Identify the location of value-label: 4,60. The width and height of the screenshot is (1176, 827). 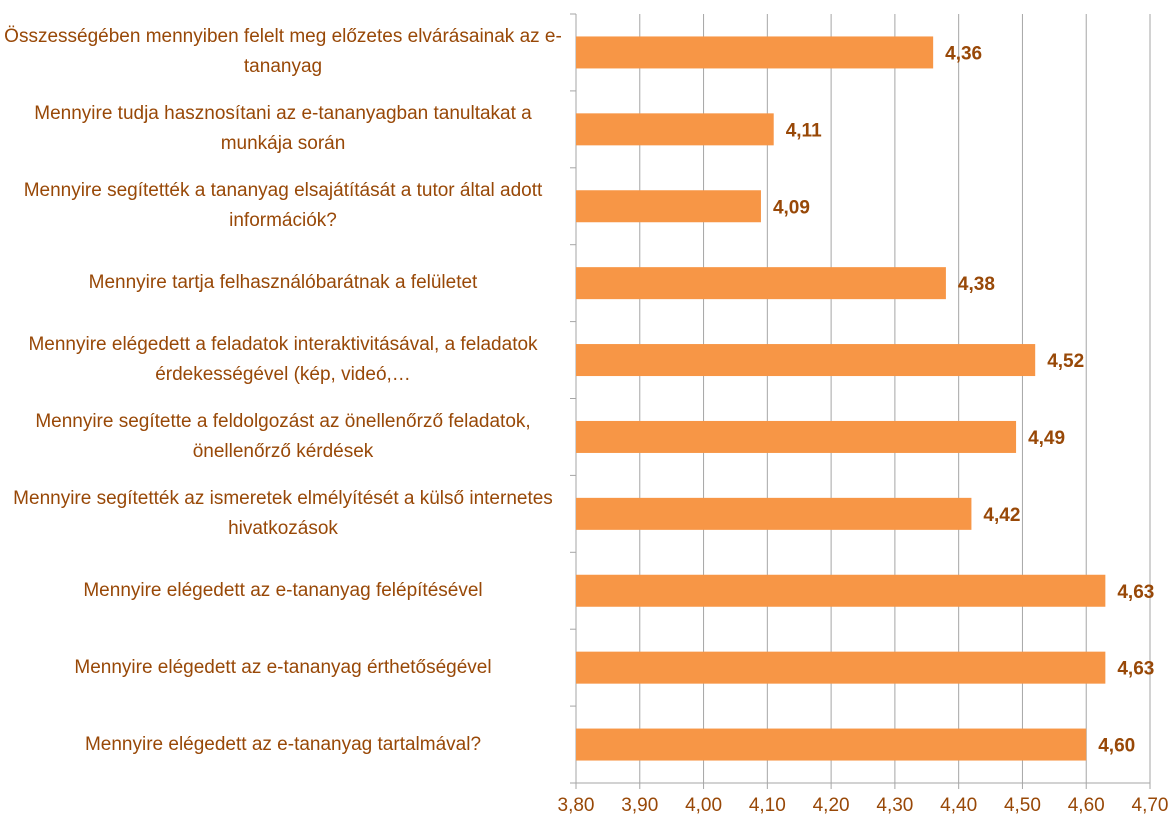
(1116, 746).